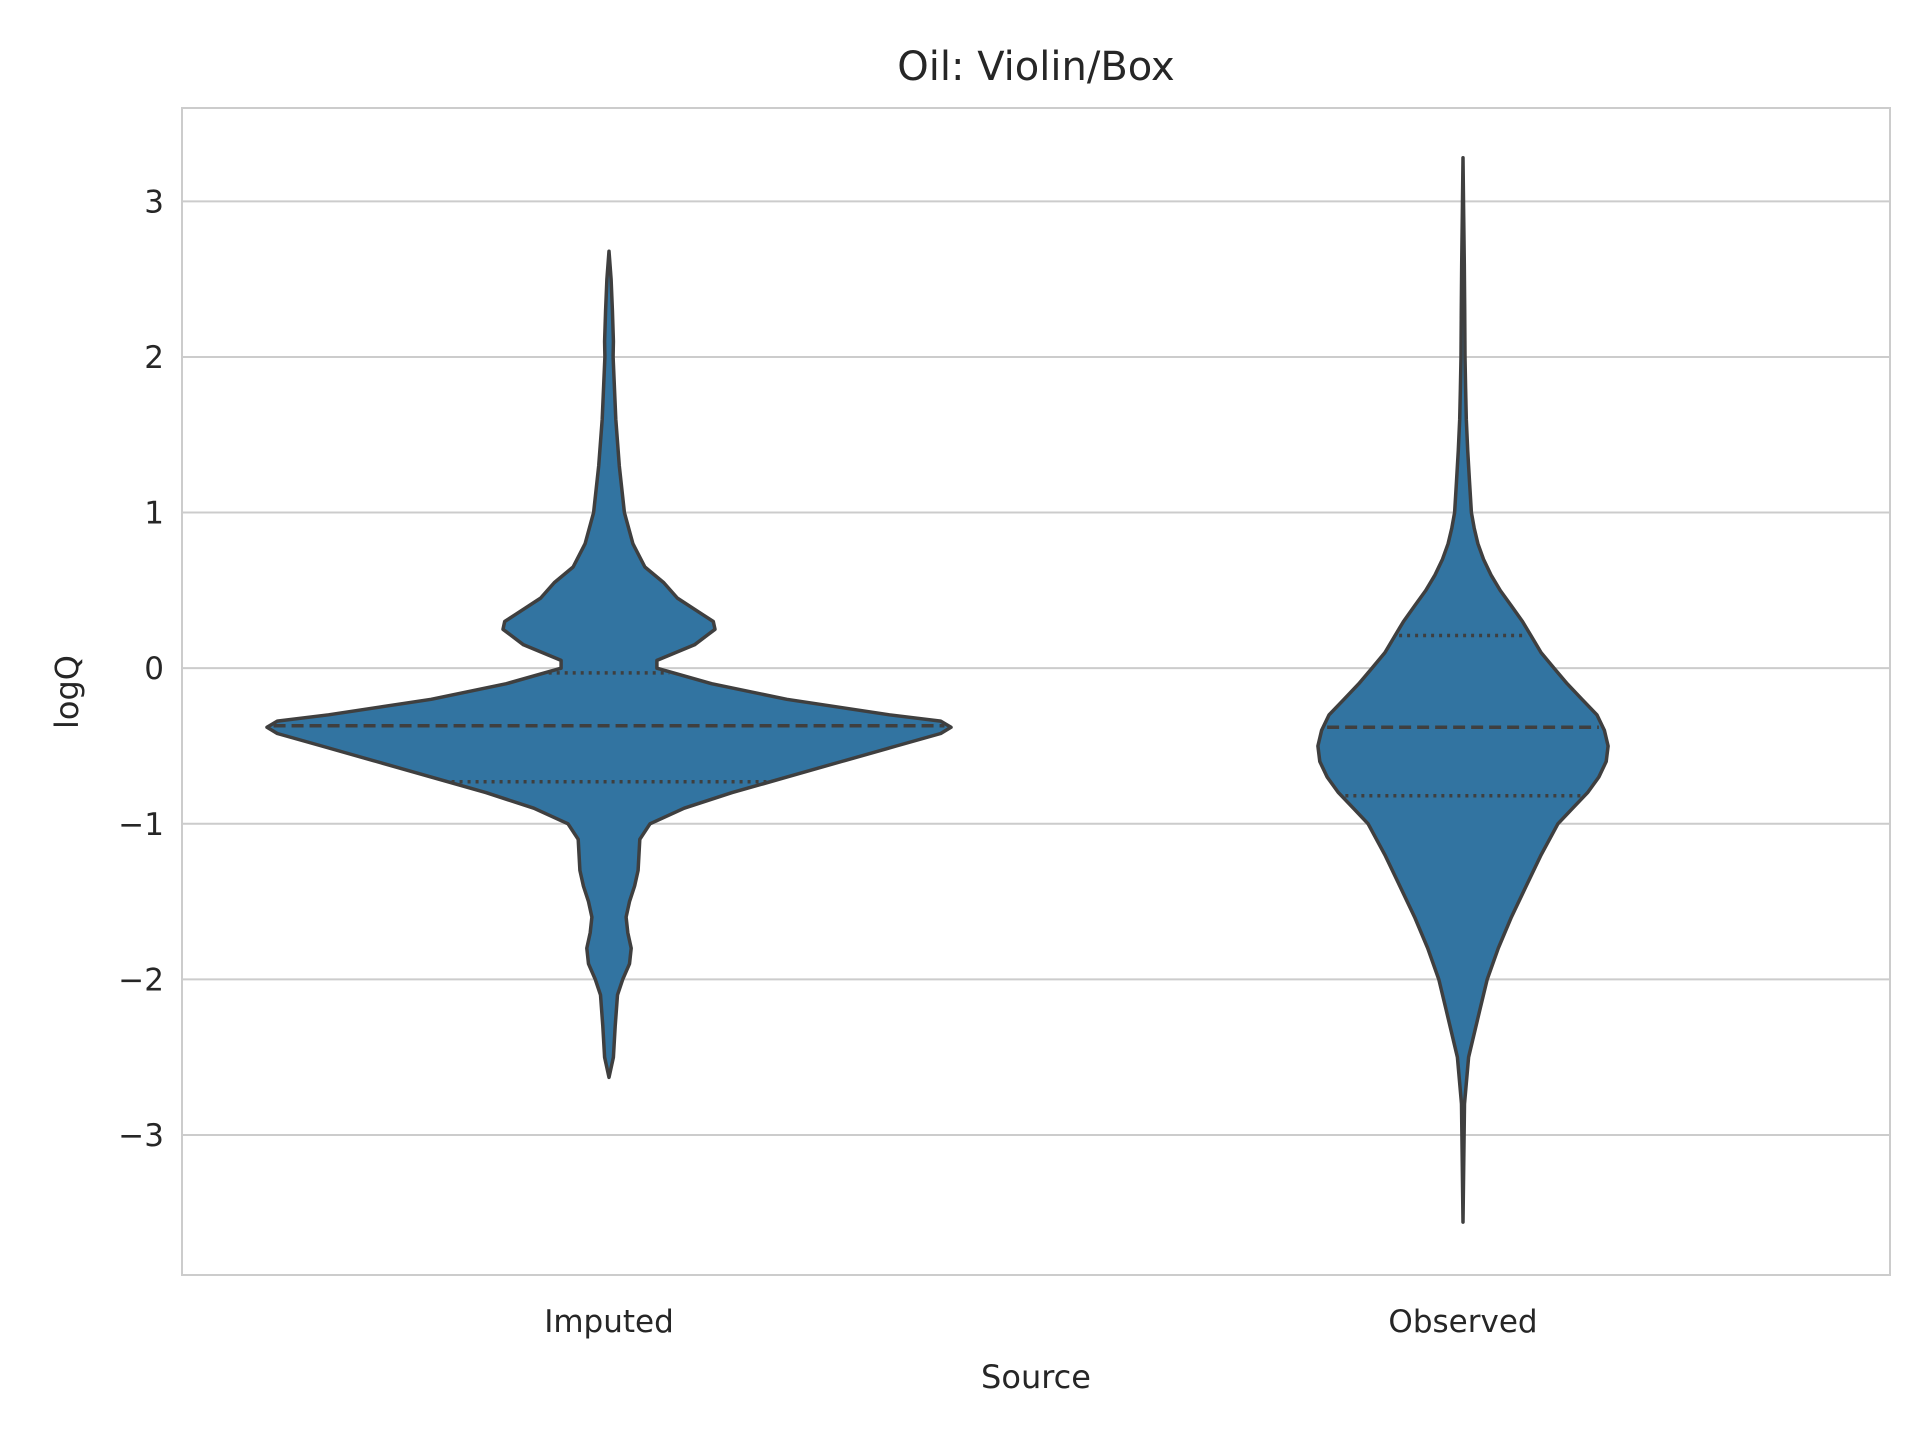 Image resolution: width=1920 pixels, height=1444 pixels. I want to click on y-tick-label: −3, so click(141, 1136).